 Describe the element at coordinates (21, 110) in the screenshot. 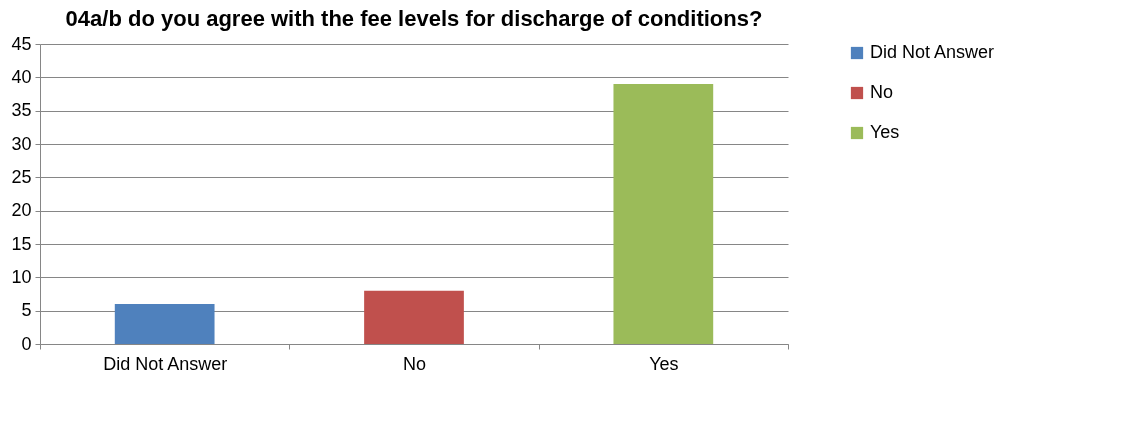

I see `y-tick-label: 35` at that location.